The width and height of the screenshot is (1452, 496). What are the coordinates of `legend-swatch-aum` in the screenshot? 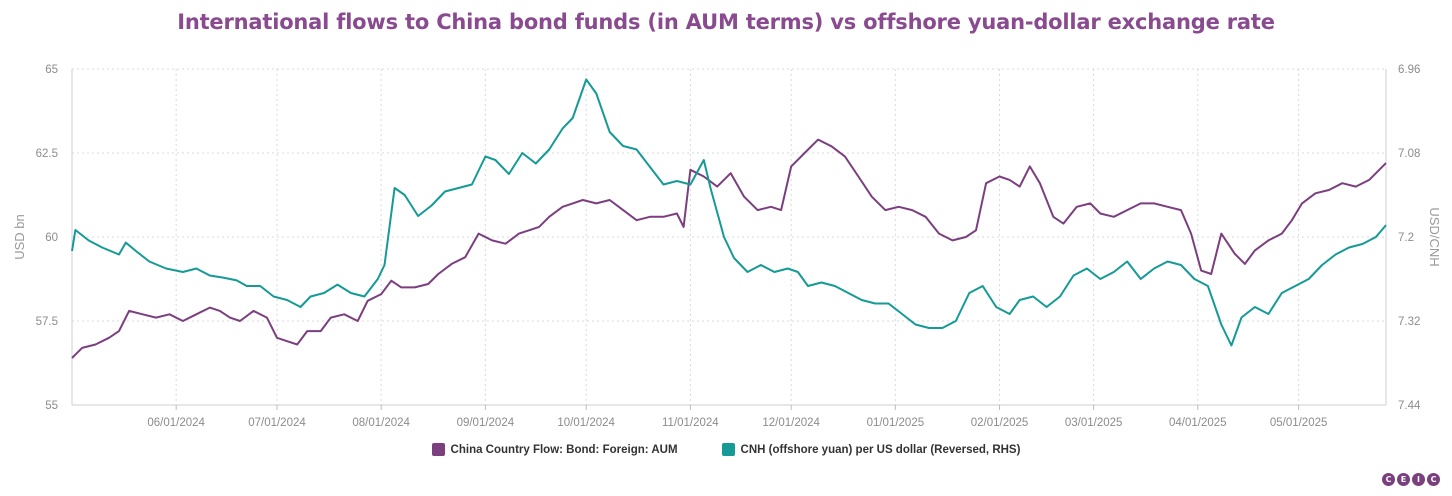 It's located at (438, 449).